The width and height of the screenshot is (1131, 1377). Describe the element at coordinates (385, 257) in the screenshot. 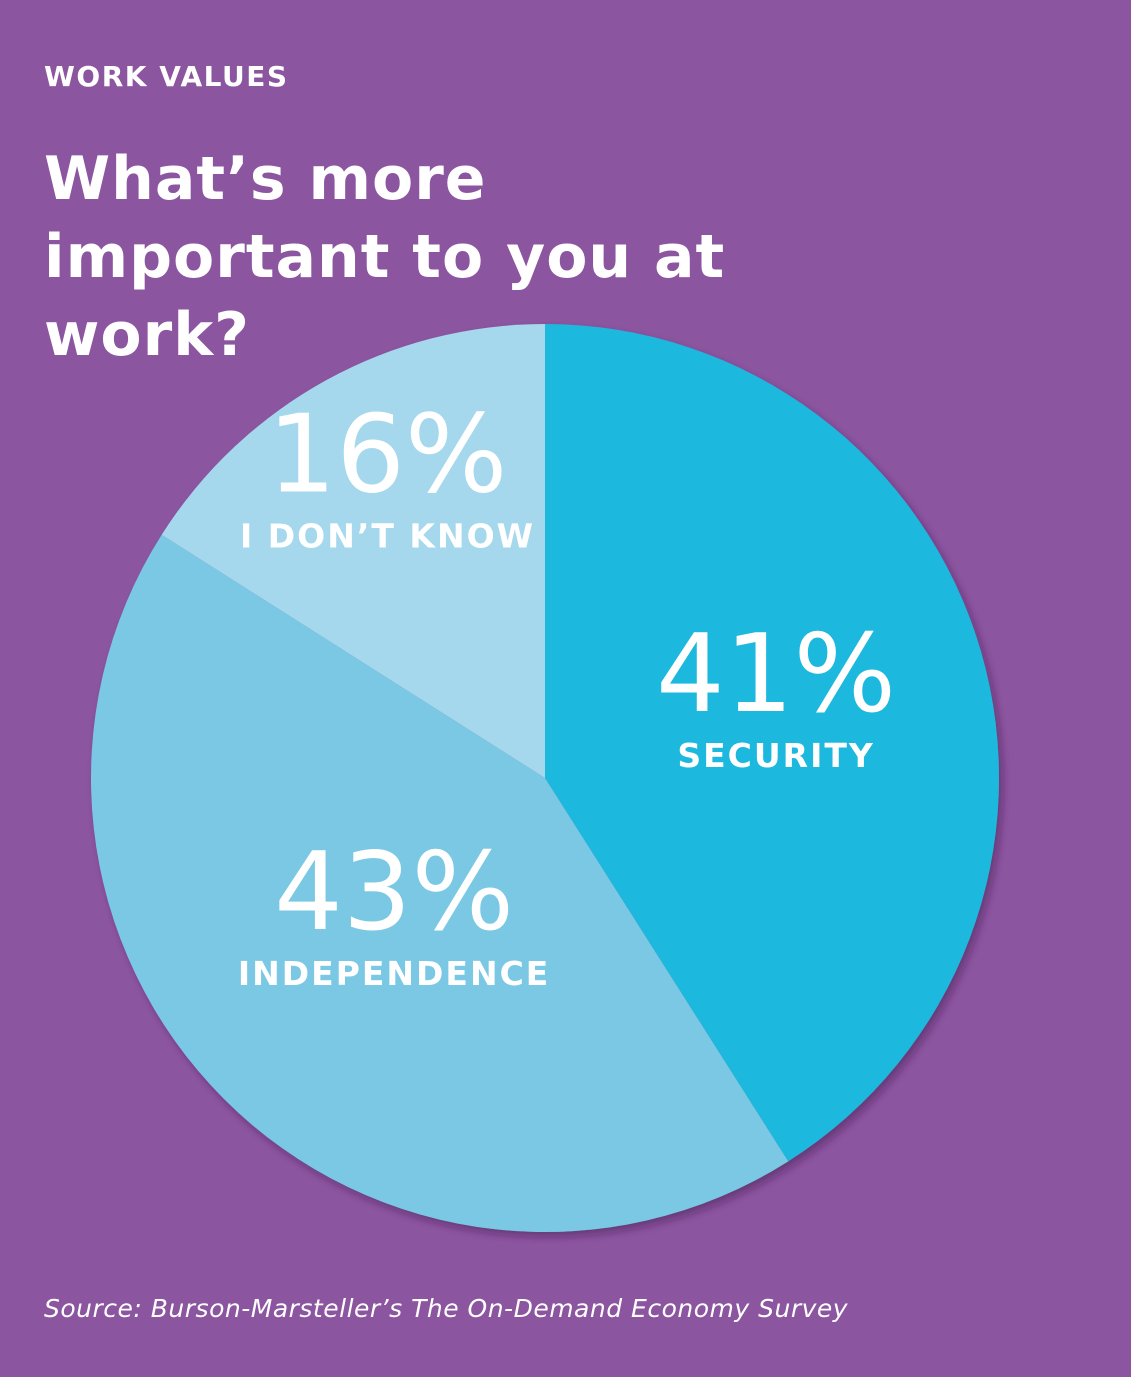

I see `chart-title: What’s more important to you at work?` at that location.